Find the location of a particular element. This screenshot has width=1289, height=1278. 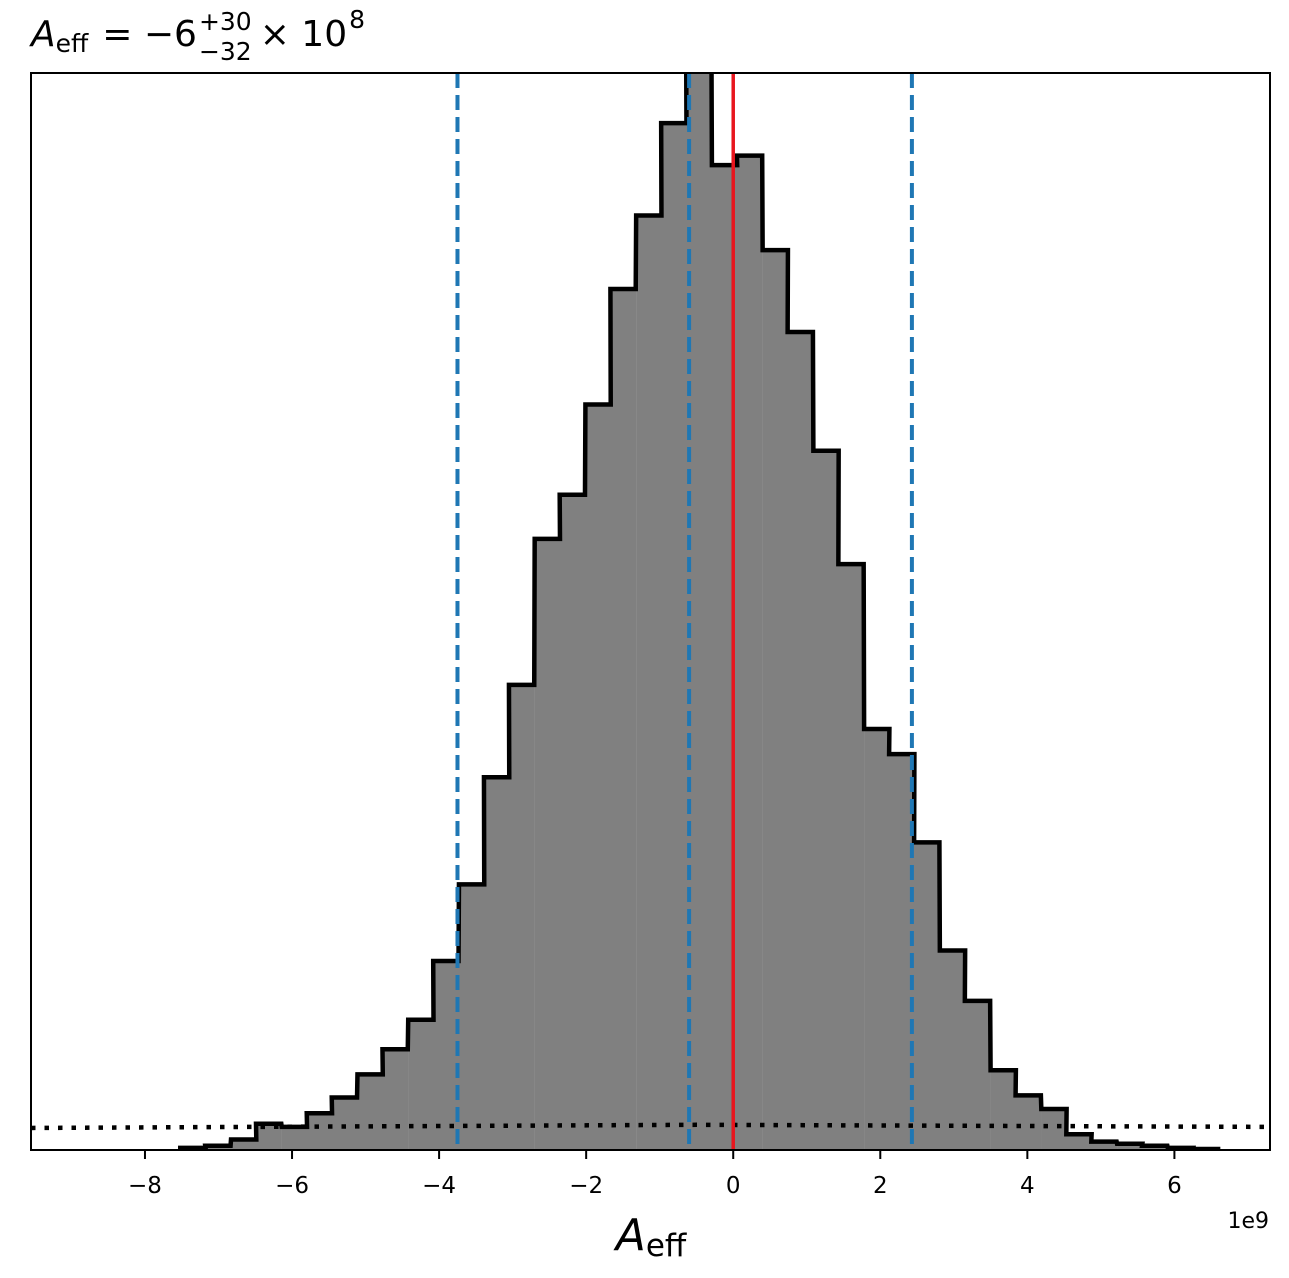

offset-text: 1e9 is located at coordinates (1248, 1221).